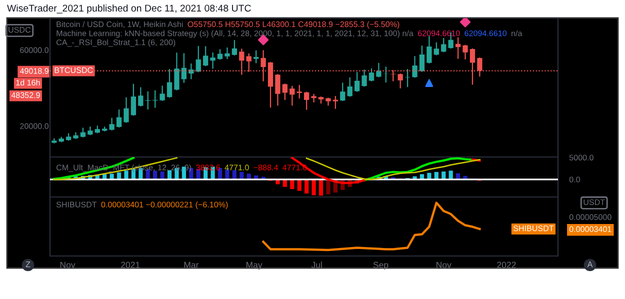 The width and height of the screenshot is (625, 299). I want to click on x-tick-label: Jul, so click(316, 265).